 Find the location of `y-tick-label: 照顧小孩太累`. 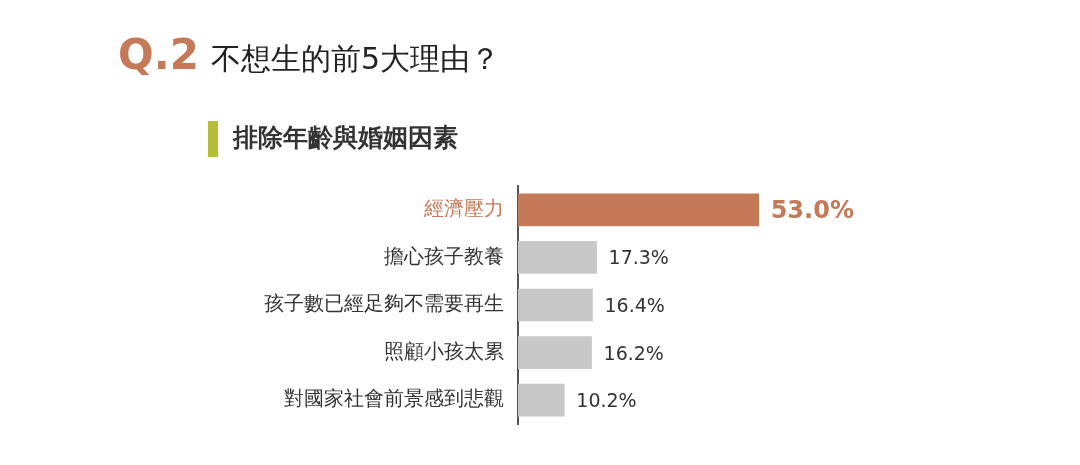

y-tick-label: 照顧小孩太累 is located at coordinates (444, 350).